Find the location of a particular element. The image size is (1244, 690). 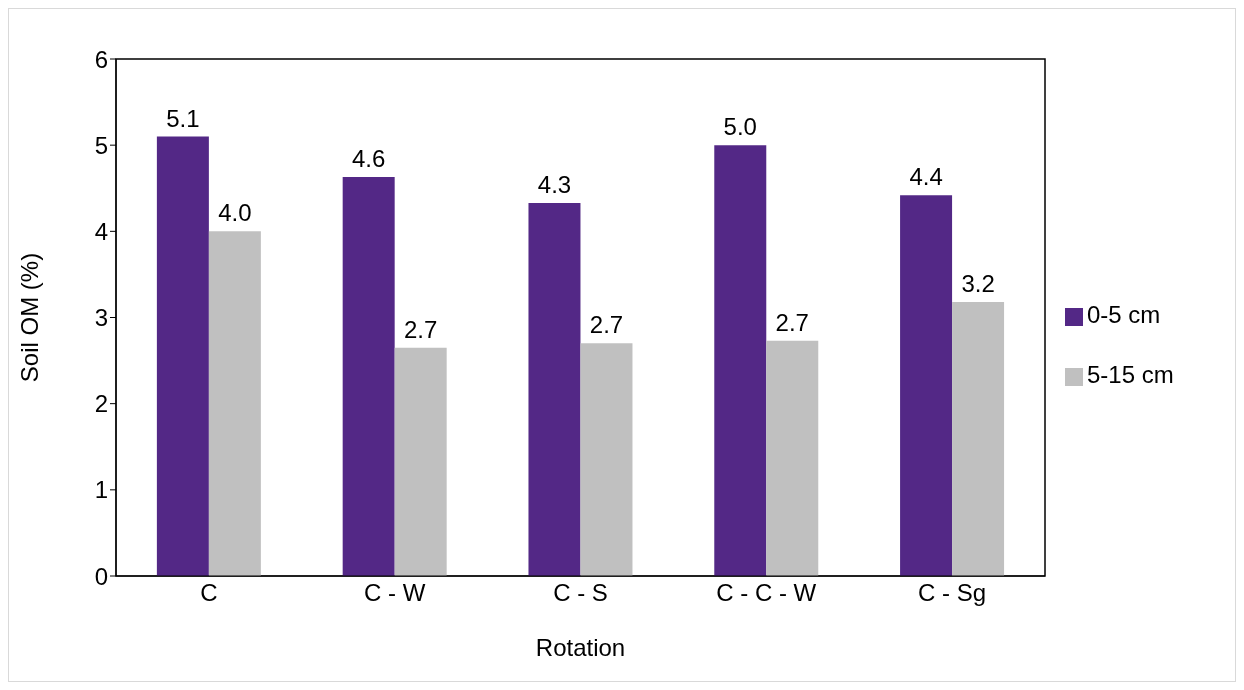

y-tick-label: 1 is located at coordinates (101, 490).